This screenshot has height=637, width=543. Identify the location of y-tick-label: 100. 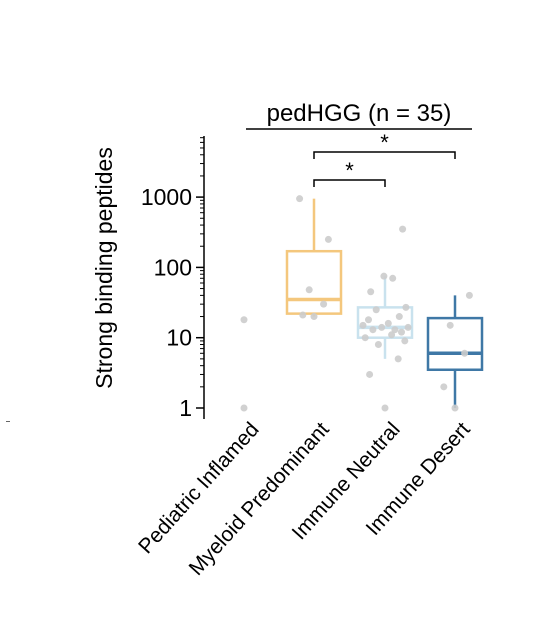
(173, 267).